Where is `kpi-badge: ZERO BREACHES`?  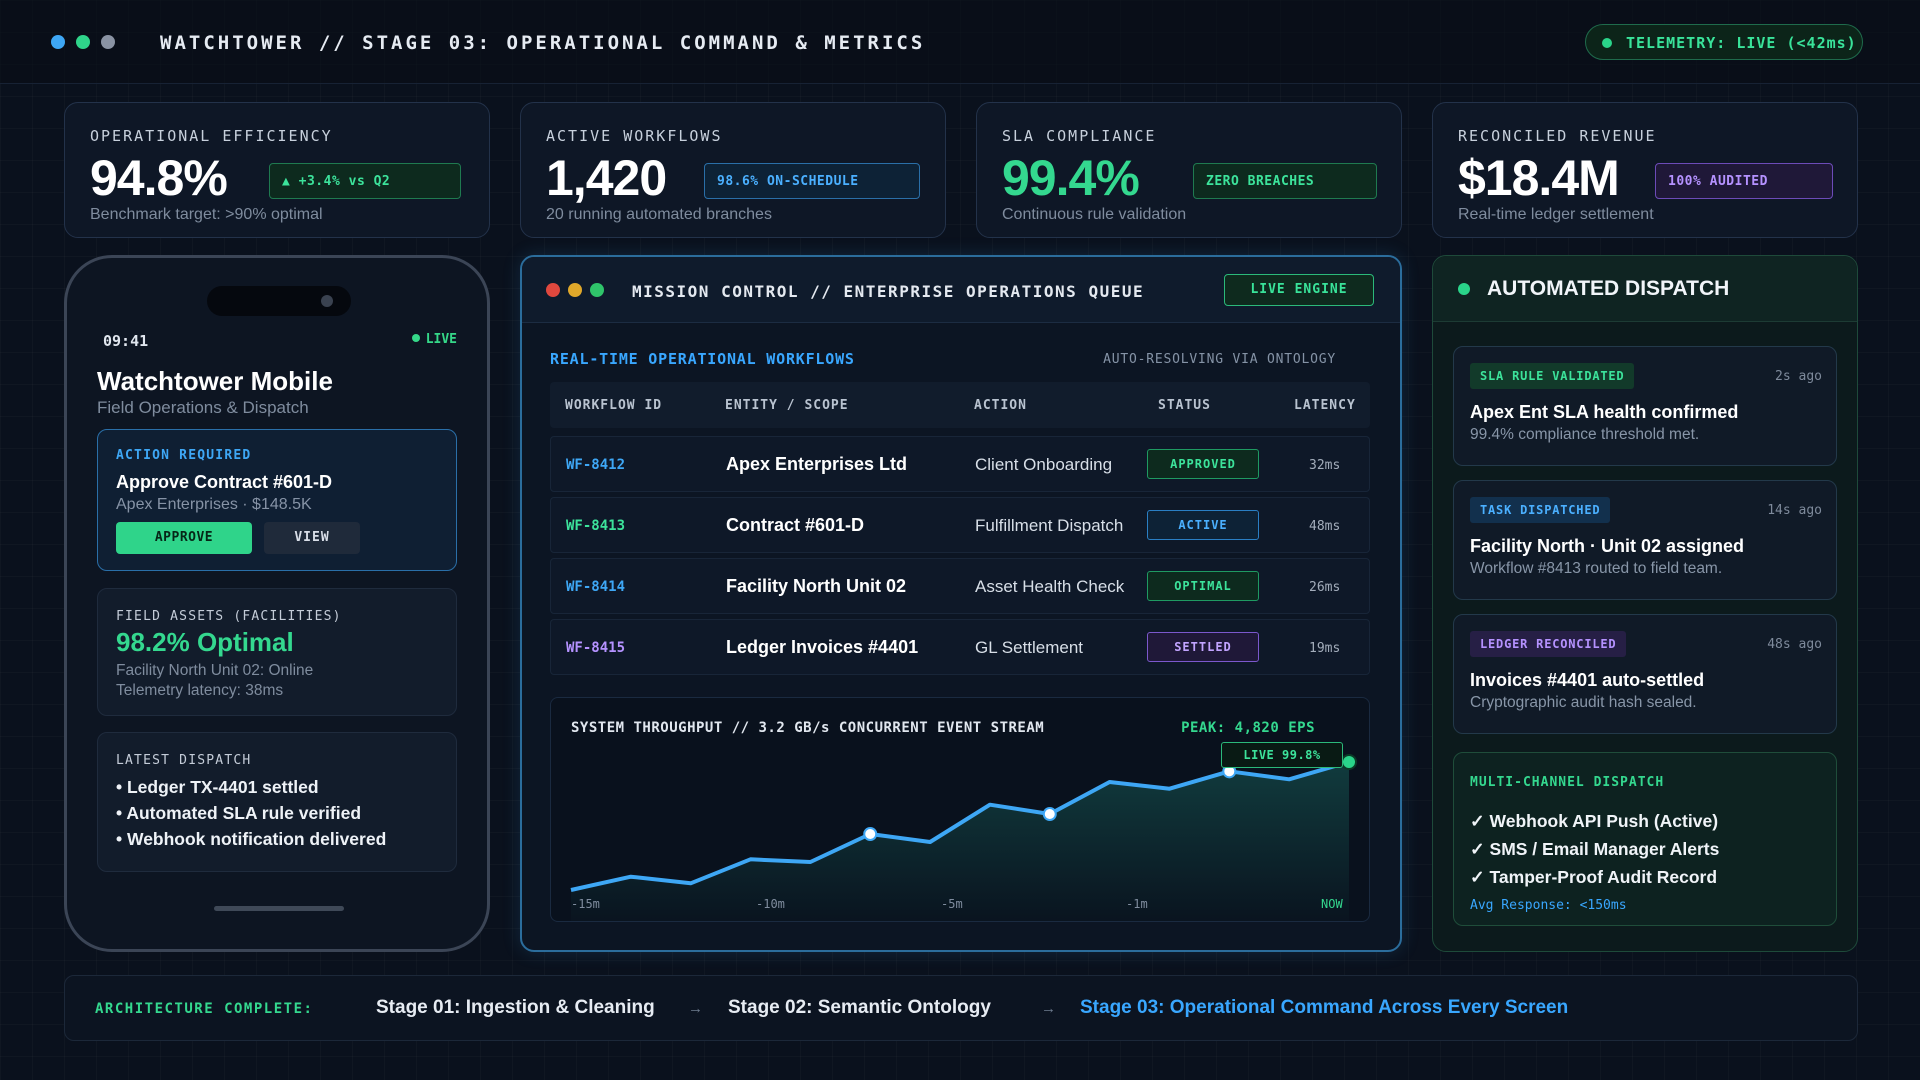 kpi-badge: ZERO BREACHES is located at coordinates (1285, 181).